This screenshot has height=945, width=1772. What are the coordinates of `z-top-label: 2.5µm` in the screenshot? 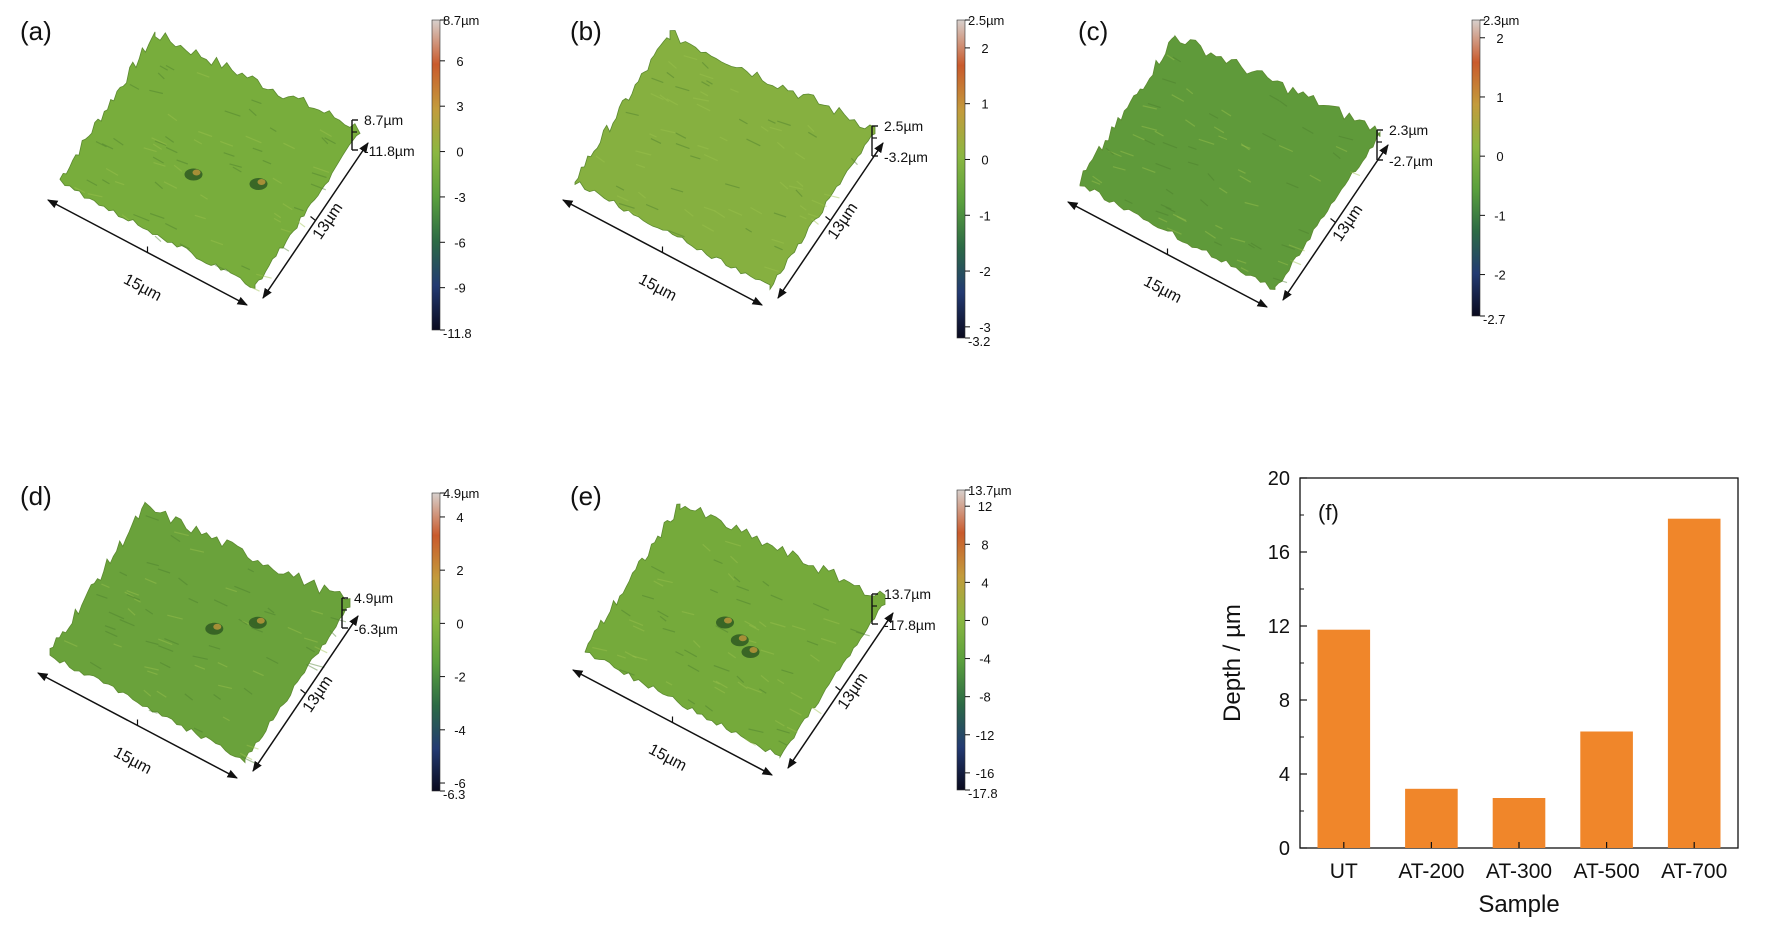 It's located at (903, 126).